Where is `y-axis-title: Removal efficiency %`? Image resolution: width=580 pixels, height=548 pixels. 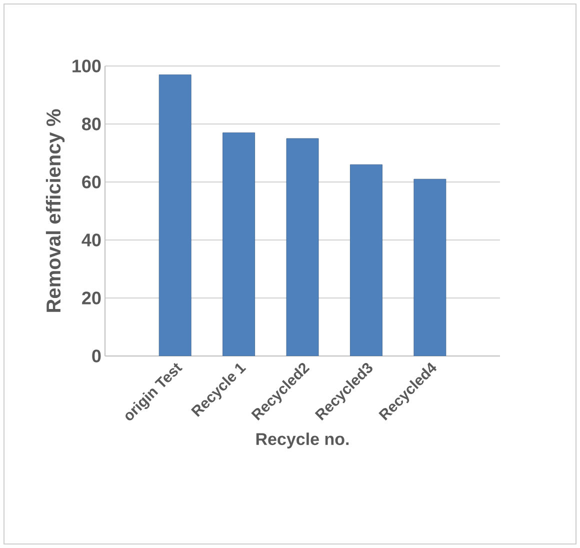 y-axis-title: Removal efficiency % is located at coordinates (55, 210).